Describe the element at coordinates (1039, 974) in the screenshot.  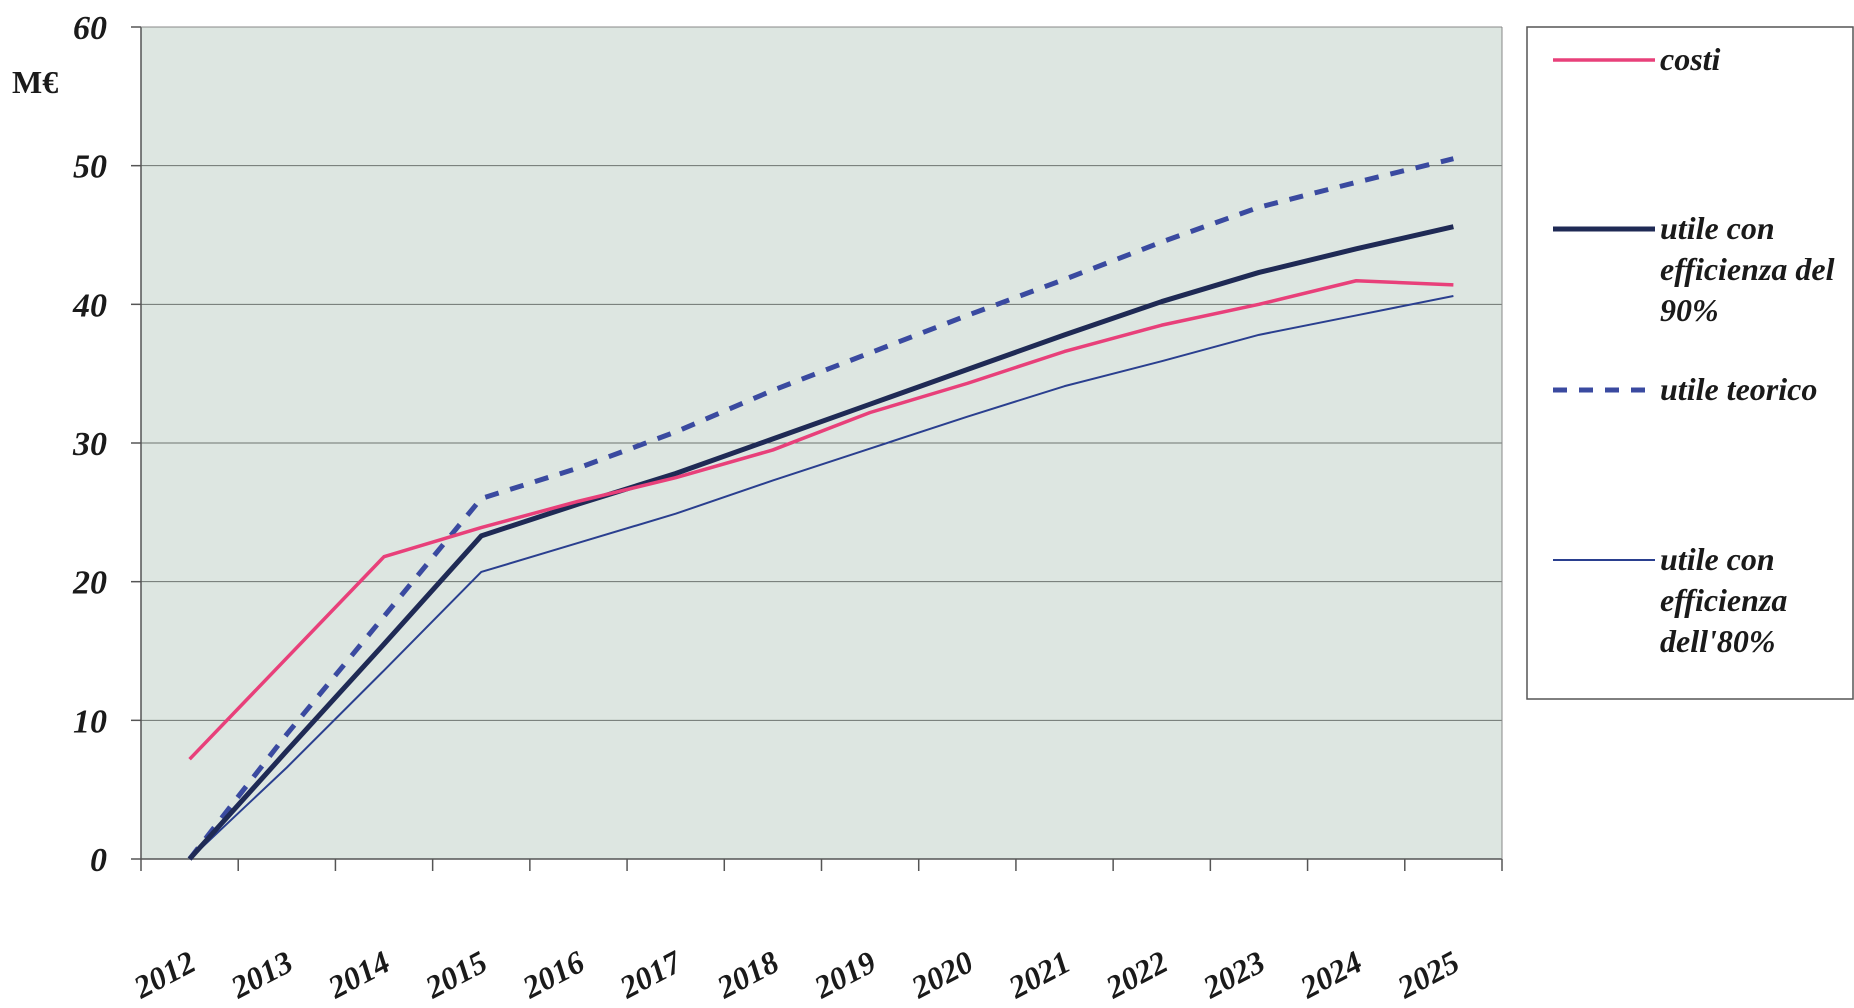
I see `x-tick-label: 2021` at that location.